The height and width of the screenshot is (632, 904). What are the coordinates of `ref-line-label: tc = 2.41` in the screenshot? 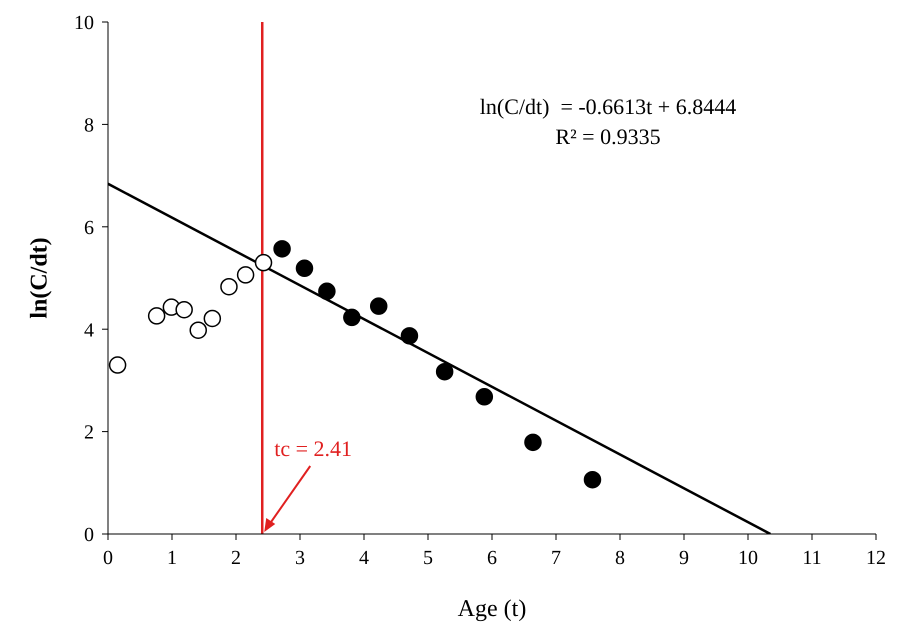 It's located at (313, 448).